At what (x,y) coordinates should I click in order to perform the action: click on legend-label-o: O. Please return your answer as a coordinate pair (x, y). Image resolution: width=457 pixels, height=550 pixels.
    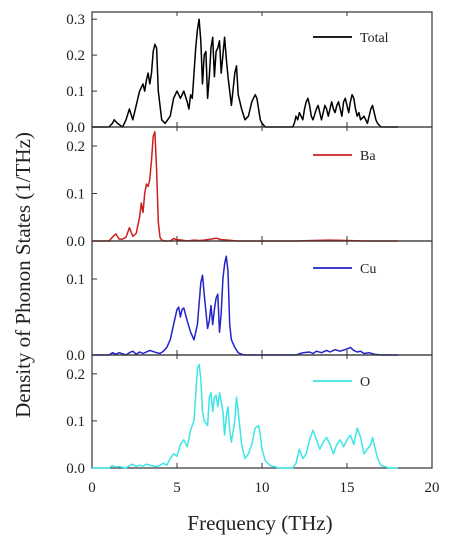
    Looking at the image, I should click on (365, 382).